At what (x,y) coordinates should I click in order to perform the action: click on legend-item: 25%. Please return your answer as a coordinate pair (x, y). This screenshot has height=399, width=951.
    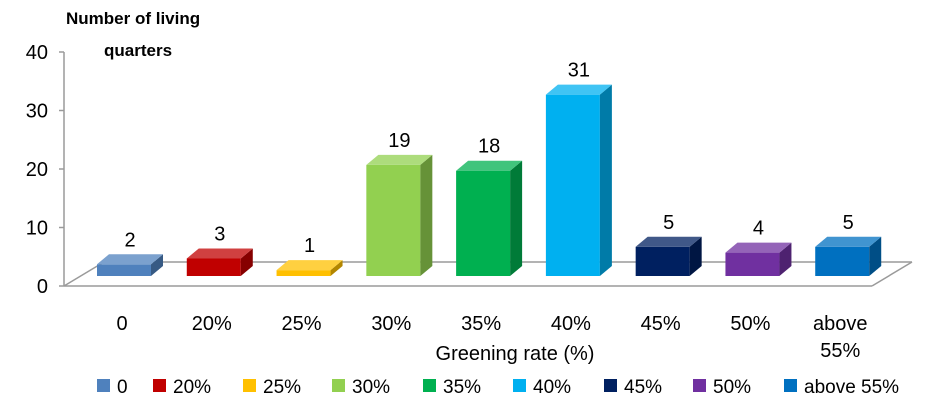
    Looking at the image, I should click on (272, 387).